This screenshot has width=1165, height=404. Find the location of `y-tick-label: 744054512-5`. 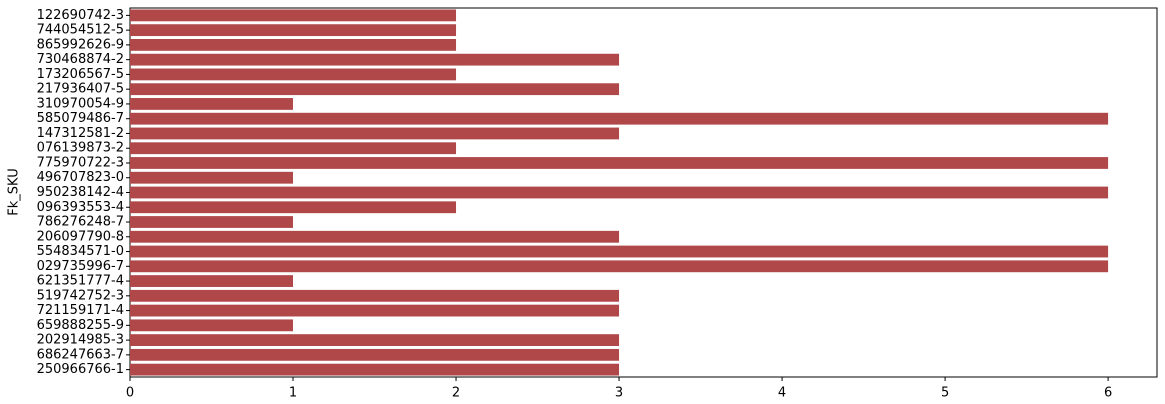

y-tick-label: 744054512-5 is located at coordinates (80, 30).